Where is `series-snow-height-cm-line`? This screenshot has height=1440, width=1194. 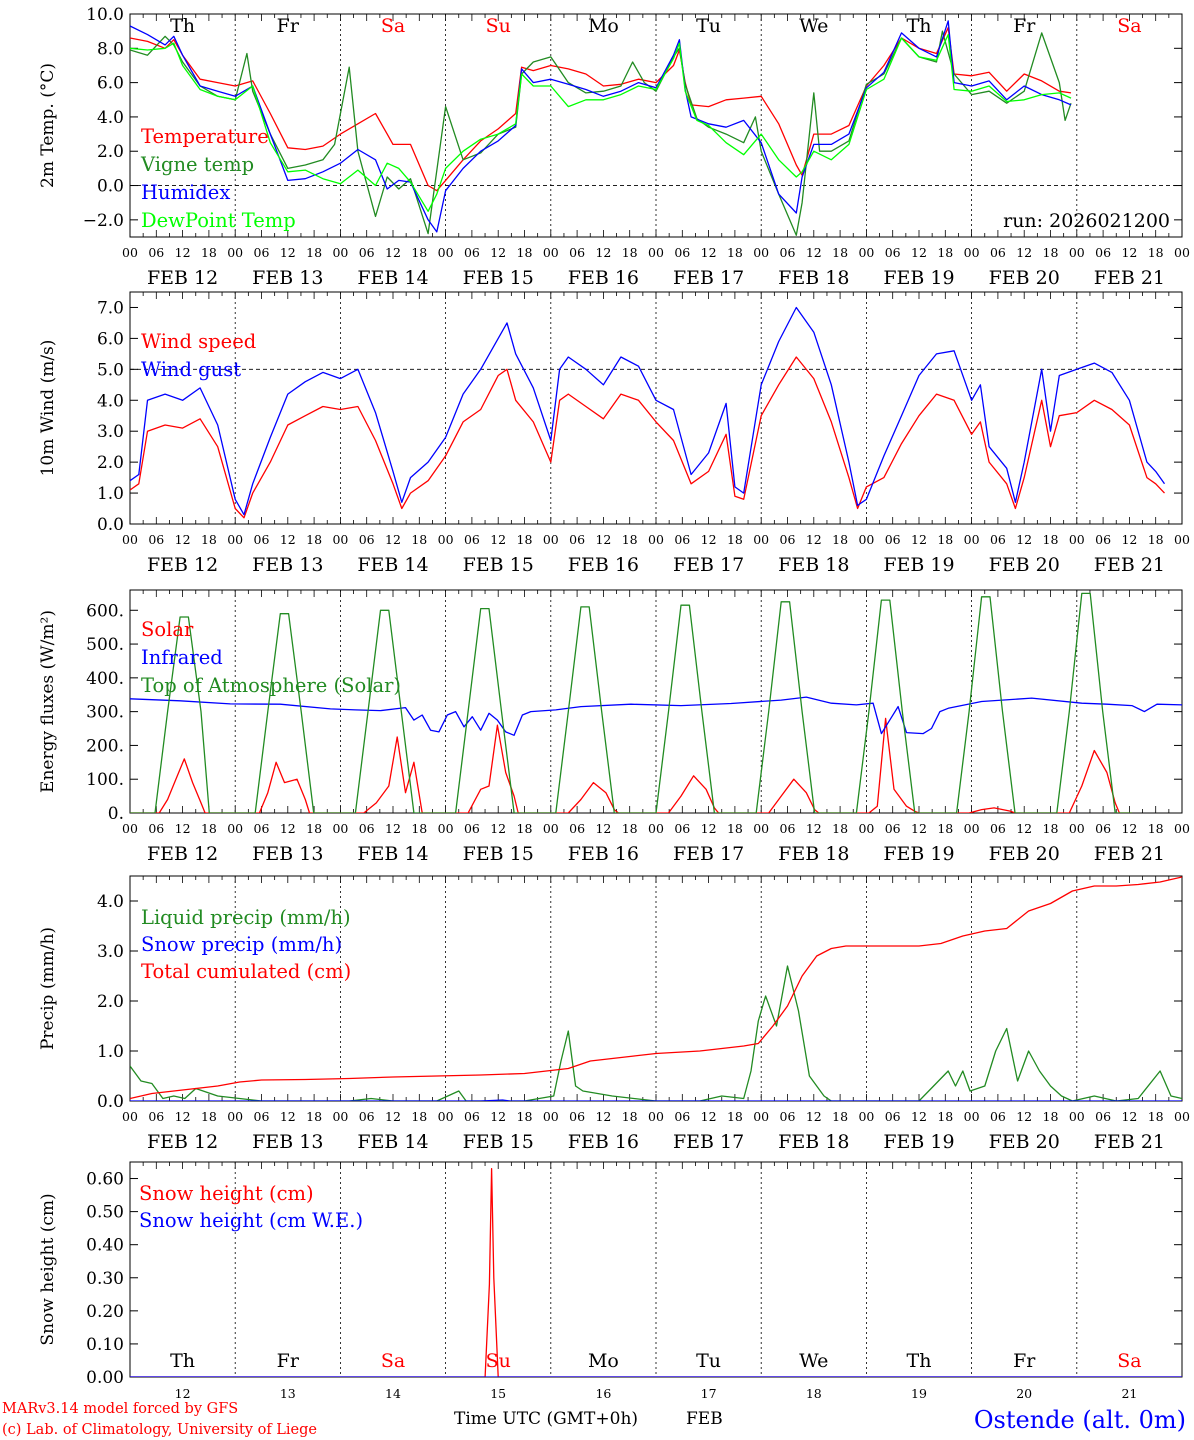
series-snow-height-cm-line is located at coordinates (656, 1272).